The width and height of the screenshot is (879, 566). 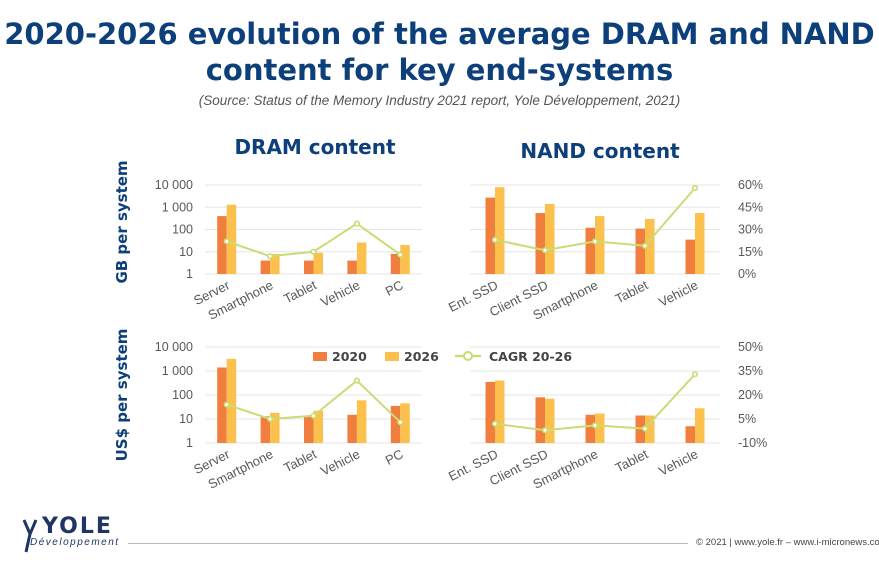 I want to click on y2-tick-label: 50%, so click(x=750, y=347).